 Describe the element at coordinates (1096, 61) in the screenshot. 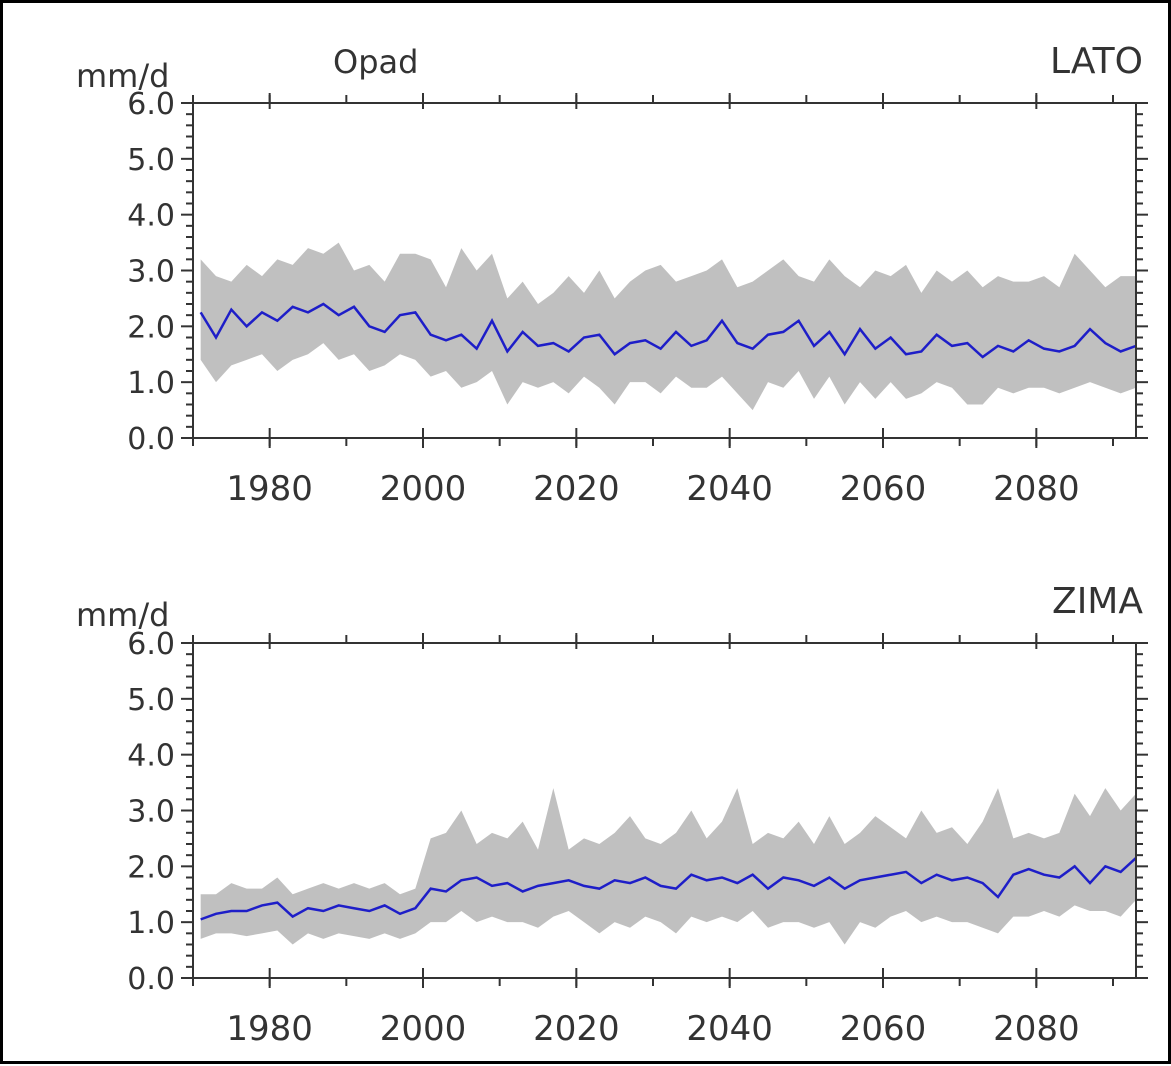

I see `season-label: LATO` at that location.